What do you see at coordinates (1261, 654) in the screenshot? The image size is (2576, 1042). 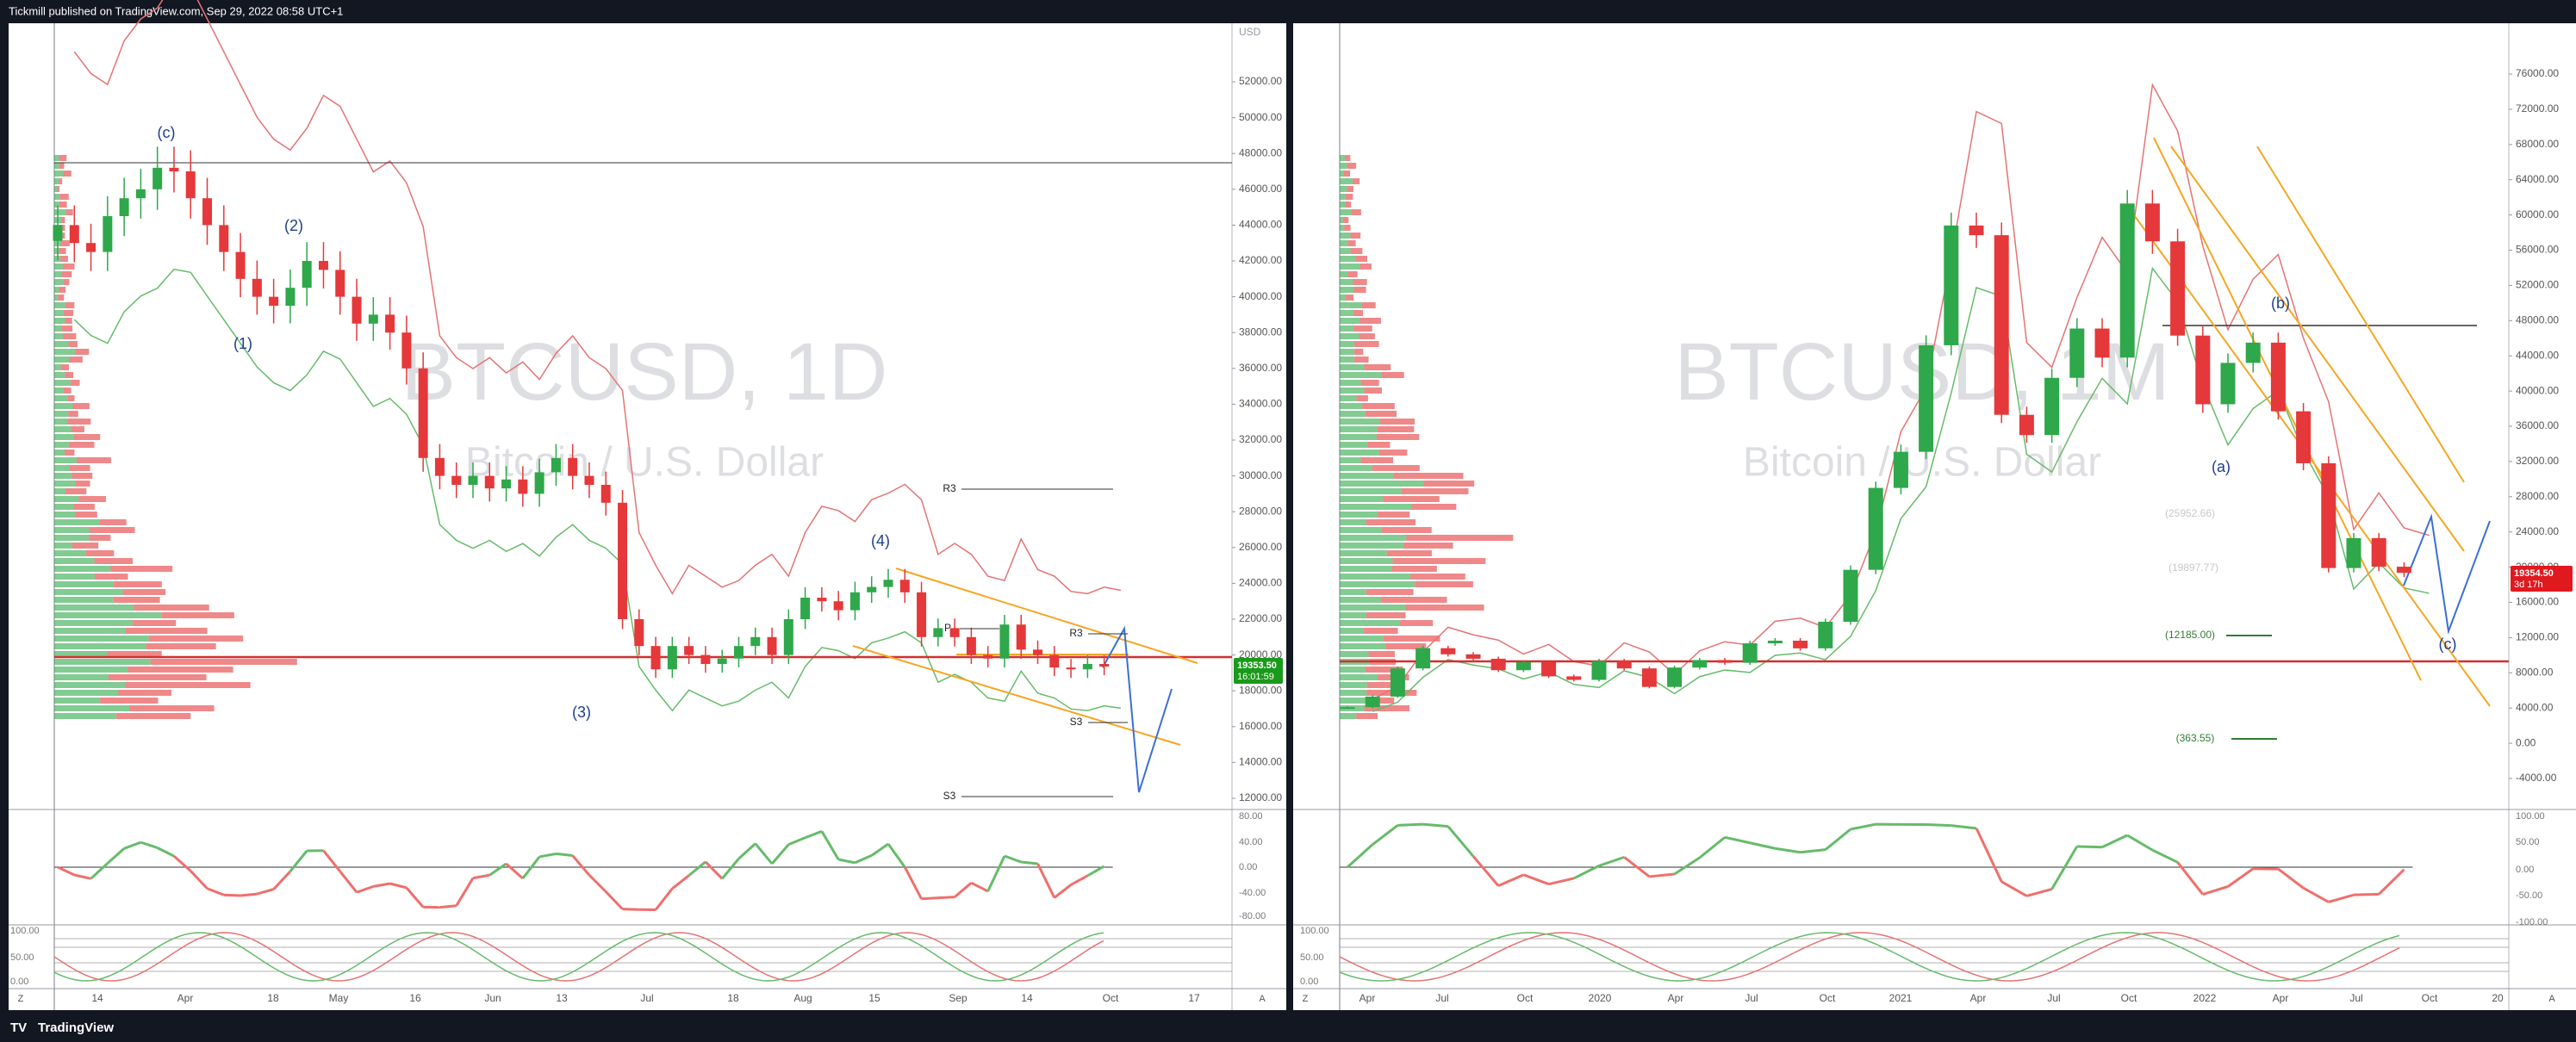 I see `y-tick-label: 20000.00` at bounding box center [1261, 654].